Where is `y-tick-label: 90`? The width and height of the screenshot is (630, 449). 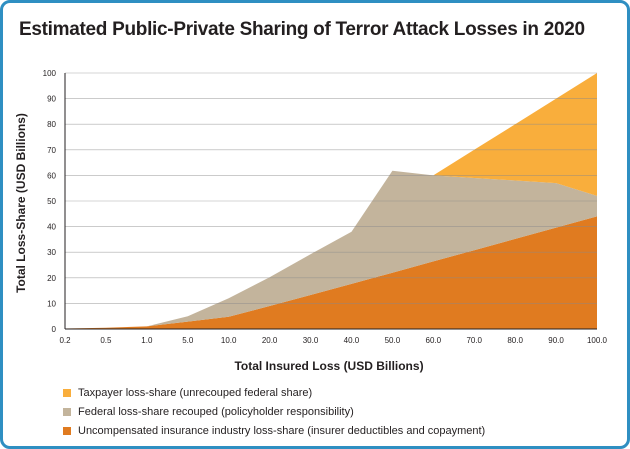
y-tick-label: 90 is located at coordinates (51, 99).